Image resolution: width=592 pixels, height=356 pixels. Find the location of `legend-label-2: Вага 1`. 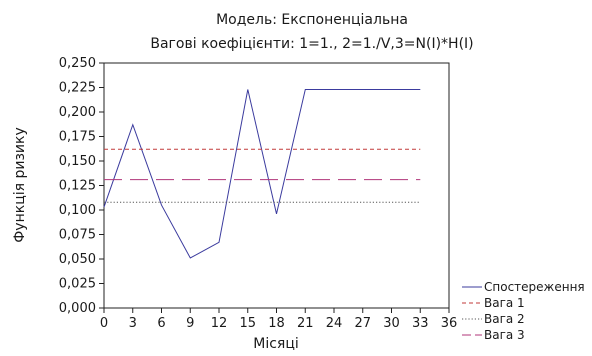

legend-label-2: Вага 1 is located at coordinates (504, 303).